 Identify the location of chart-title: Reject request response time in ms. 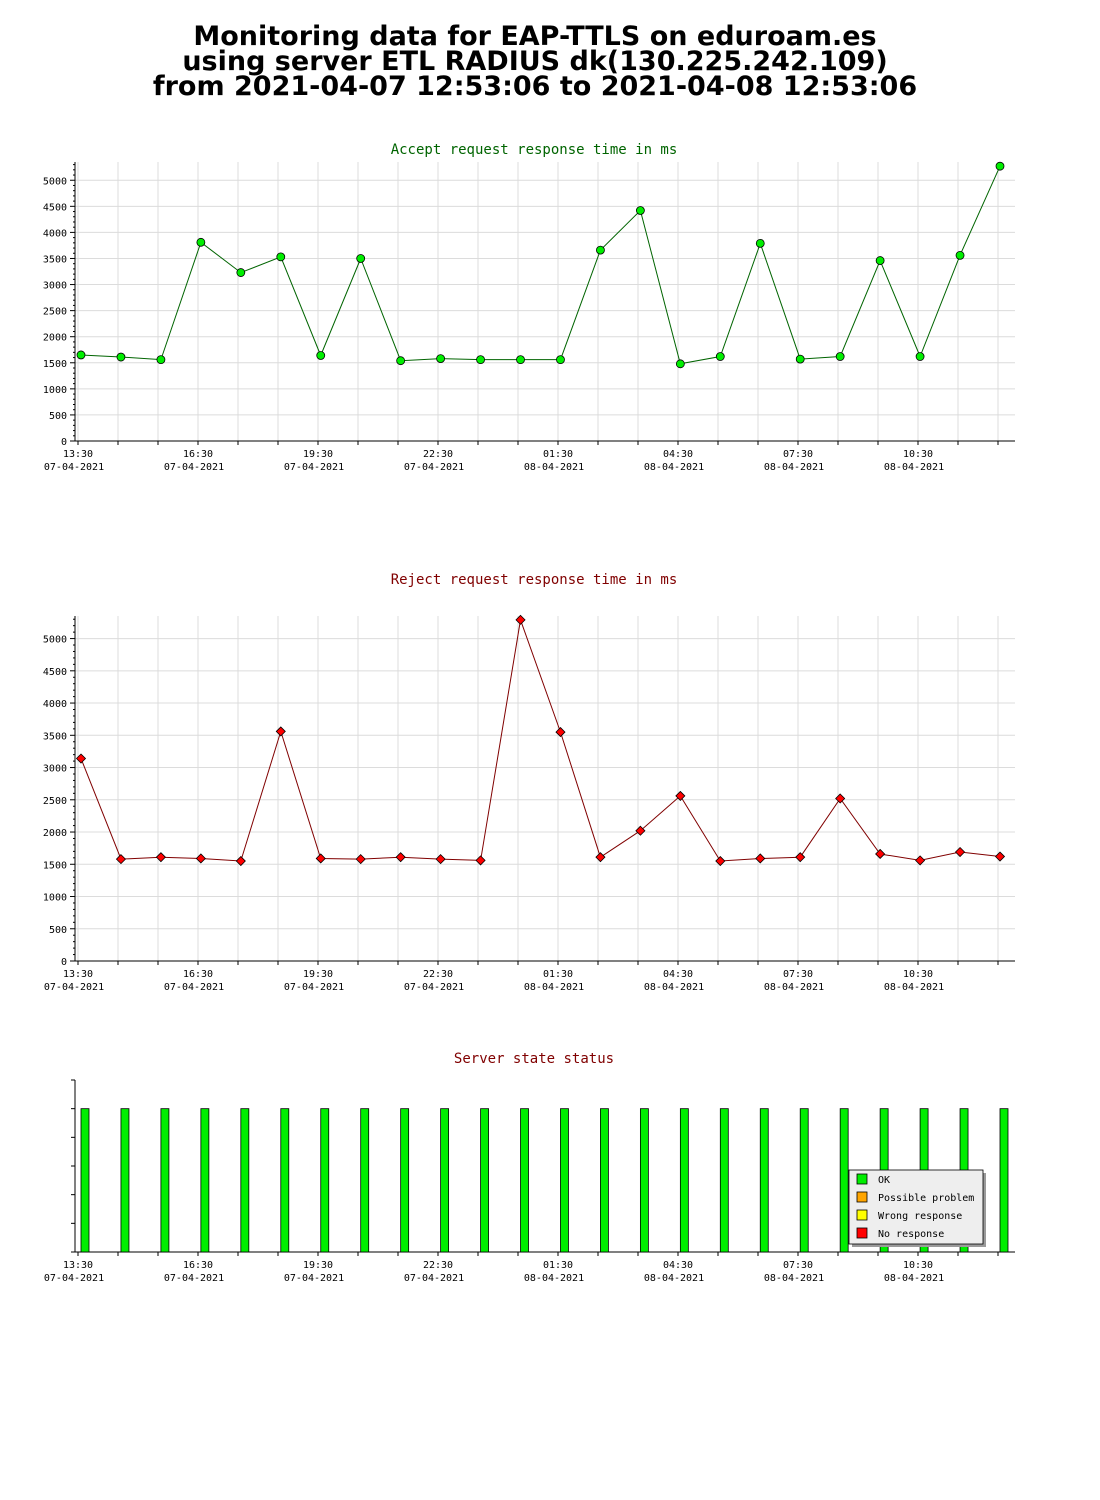
(534, 580).